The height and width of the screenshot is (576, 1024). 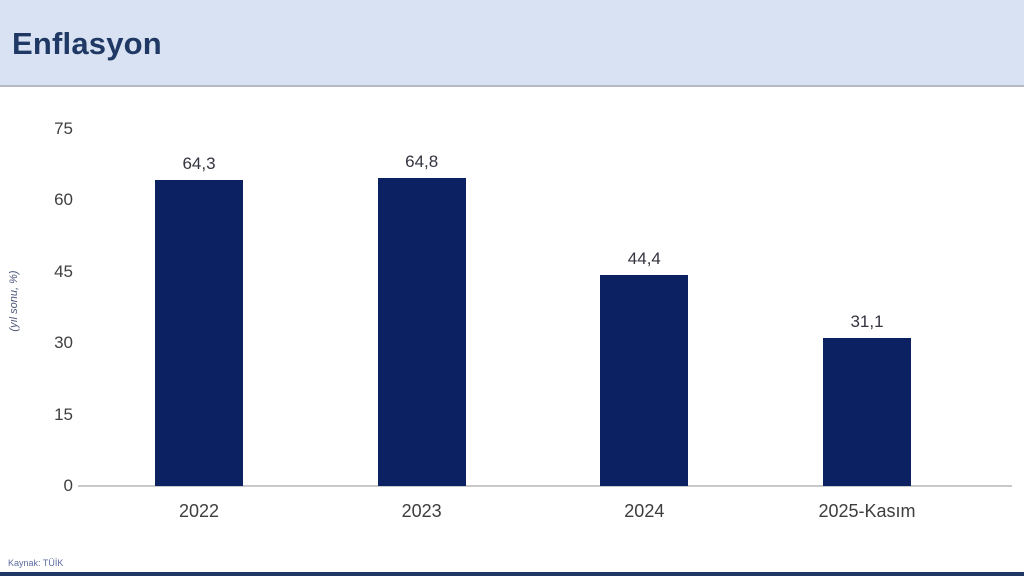 I want to click on bar-2024, so click(x=644, y=380).